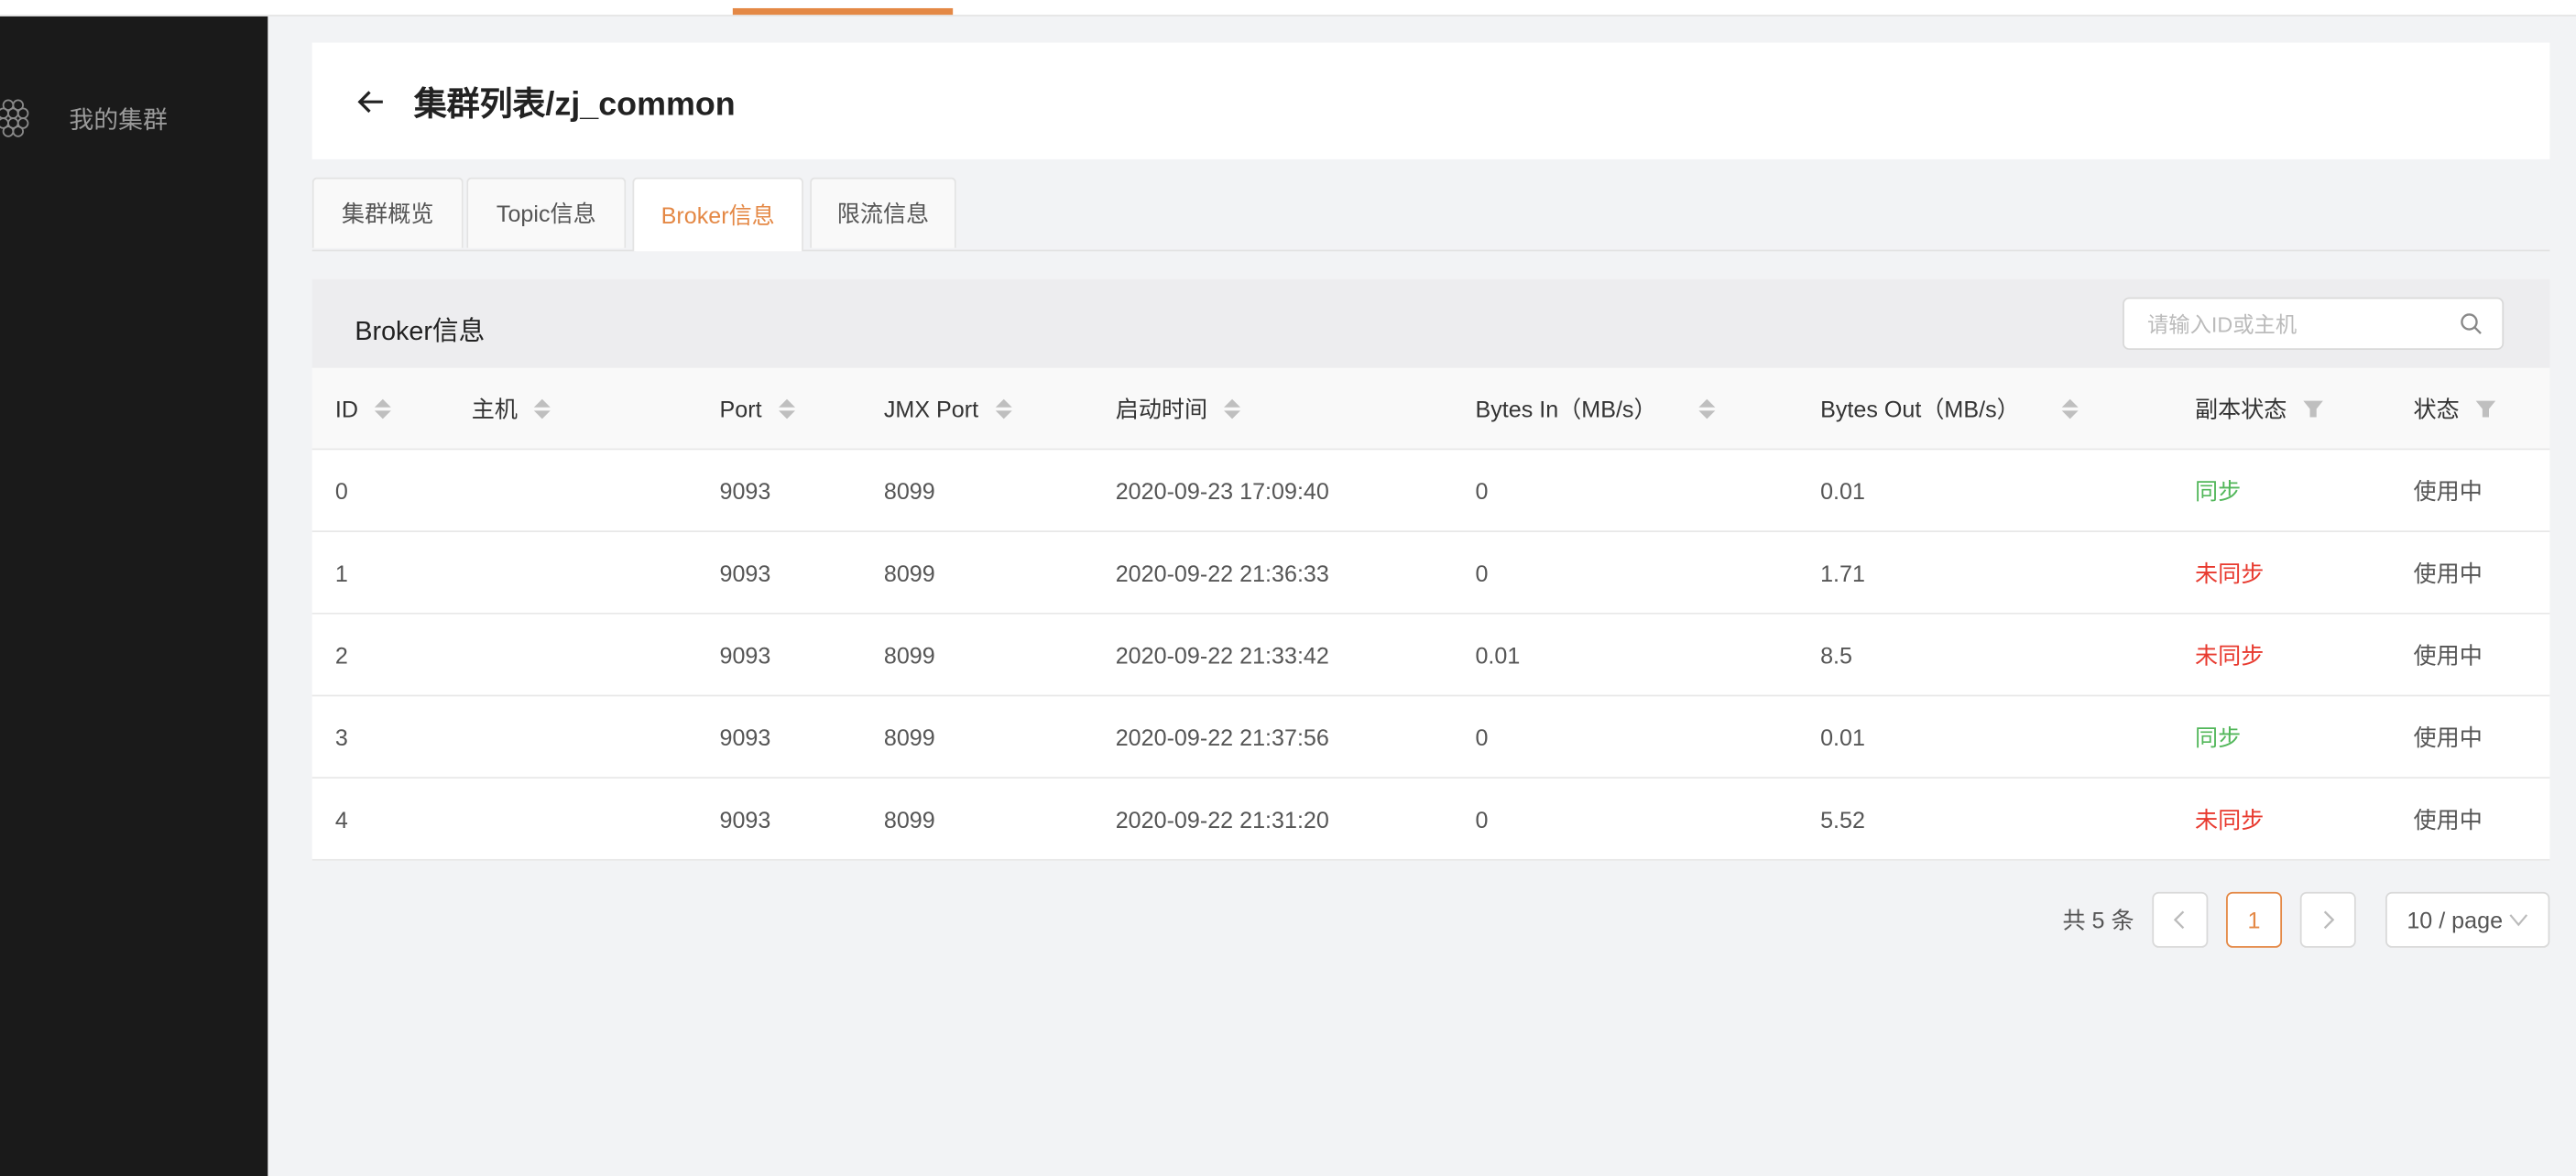  What do you see at coordinates (1222, 490) in the screenshot?
I see `cell-start-time: 2020-09-23 17:09:40` at bounding box center [1222, 490].